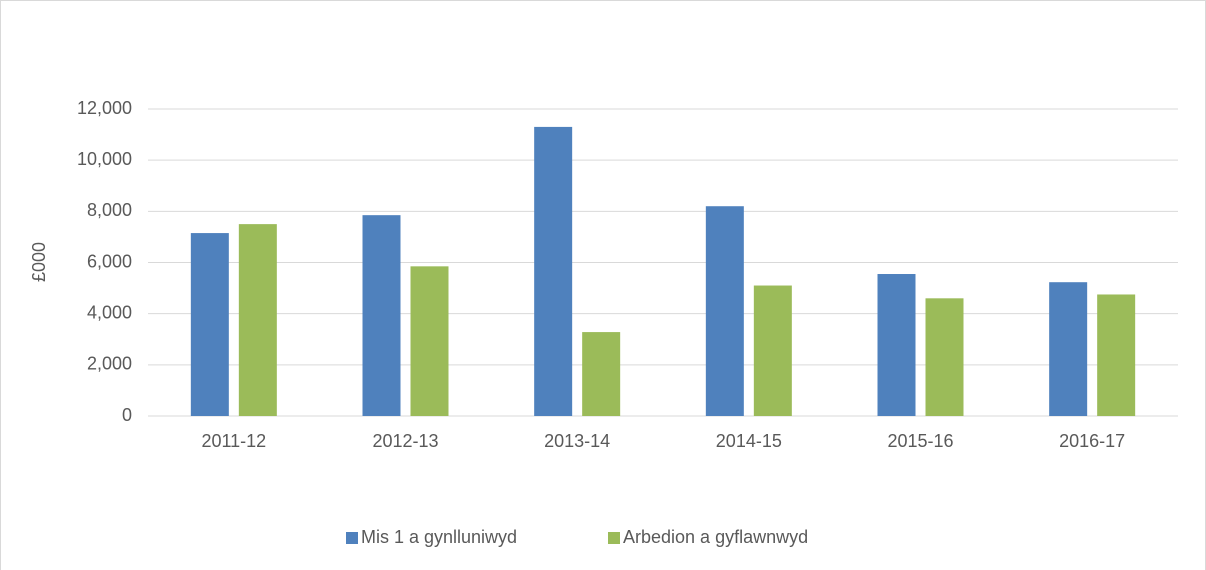 This screenshot has width=1206, height=570. I want to click on x-tick-label: 2012-13, so click(405, 441).